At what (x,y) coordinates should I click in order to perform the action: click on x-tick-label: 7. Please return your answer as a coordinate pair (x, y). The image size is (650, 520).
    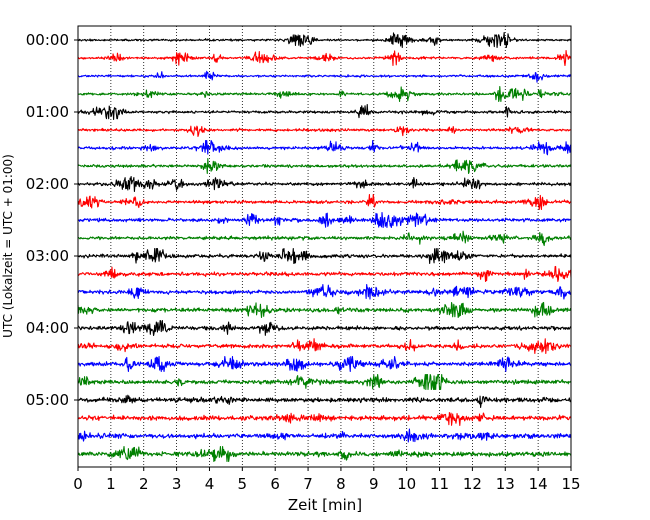
    Looking at the image, I should click on (308, 484).